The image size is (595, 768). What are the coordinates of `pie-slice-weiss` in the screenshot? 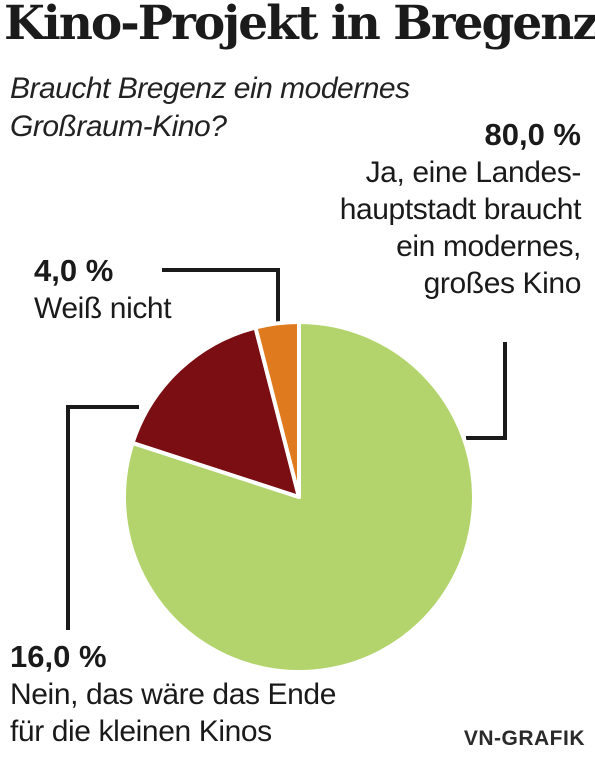 It's located at (277, 409).